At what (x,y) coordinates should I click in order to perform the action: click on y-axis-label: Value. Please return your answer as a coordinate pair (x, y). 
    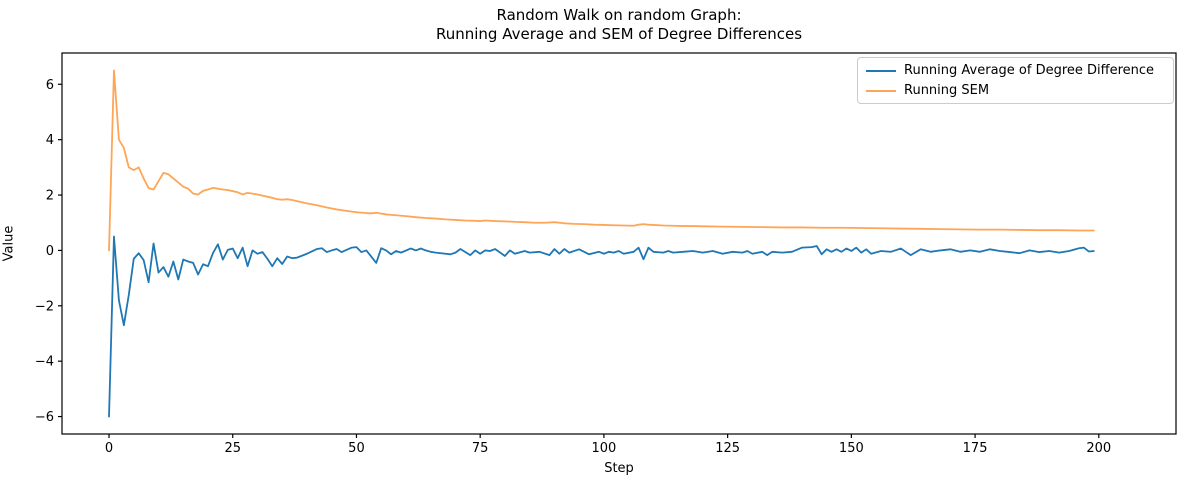
    Looking at the image, I should click on (9, 243).